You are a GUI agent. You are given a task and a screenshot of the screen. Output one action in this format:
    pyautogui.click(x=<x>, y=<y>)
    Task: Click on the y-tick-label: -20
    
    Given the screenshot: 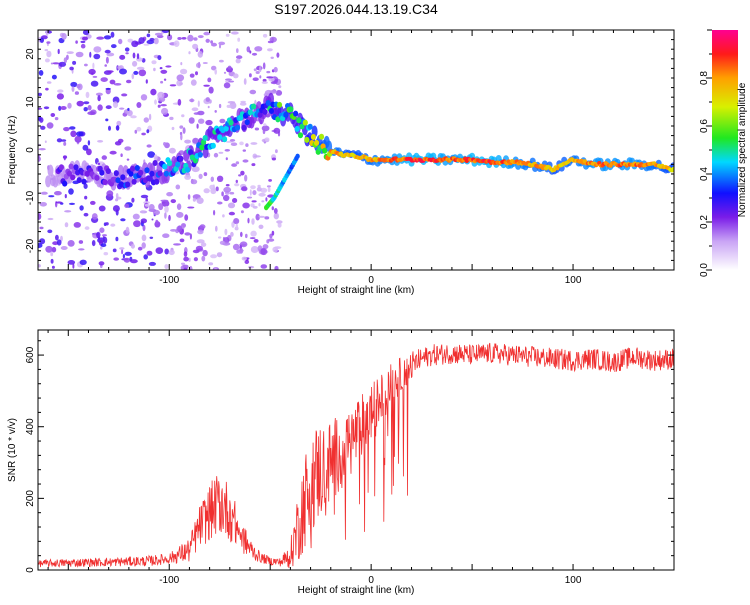 What is the action you would take?
    pyautogui.click(x=30, y=245)
    